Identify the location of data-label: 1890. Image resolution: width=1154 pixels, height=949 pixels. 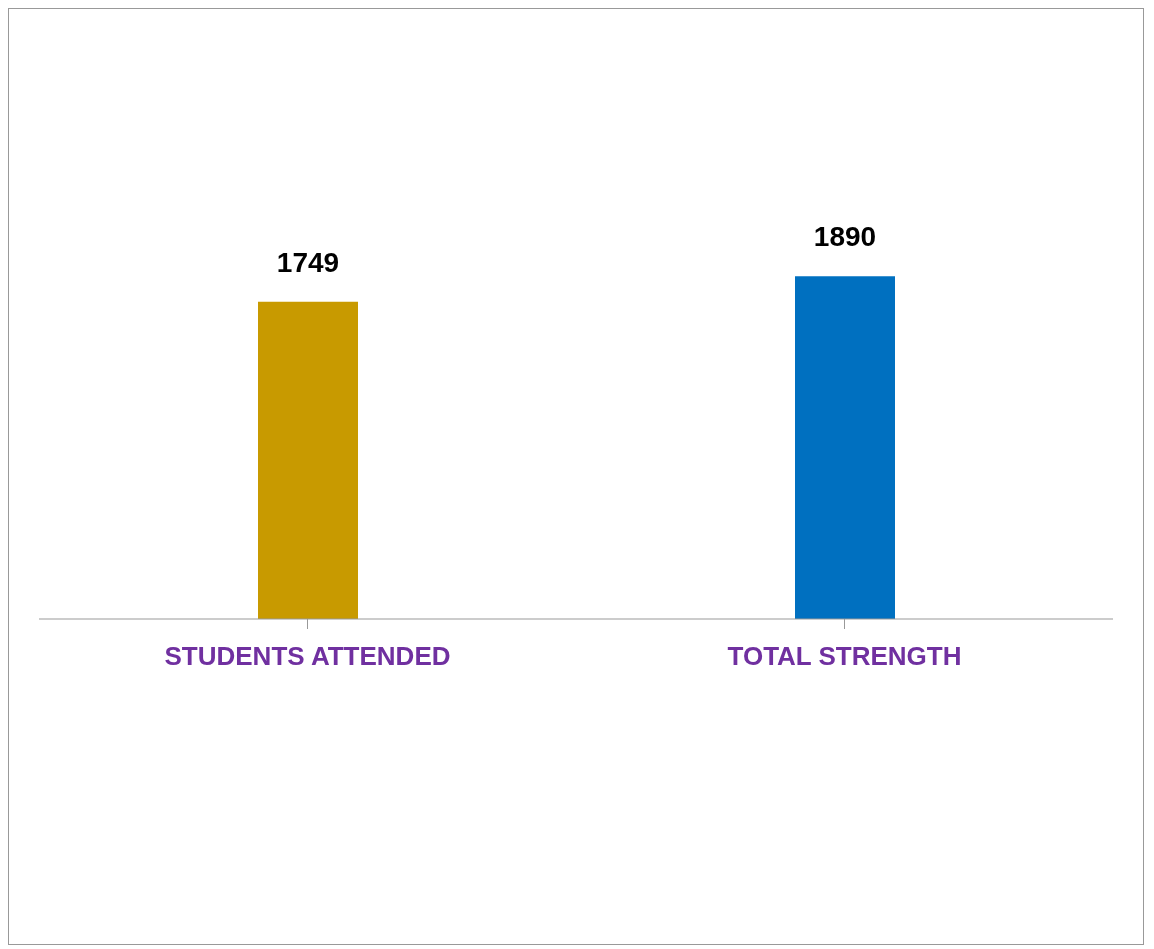
(845, 237).